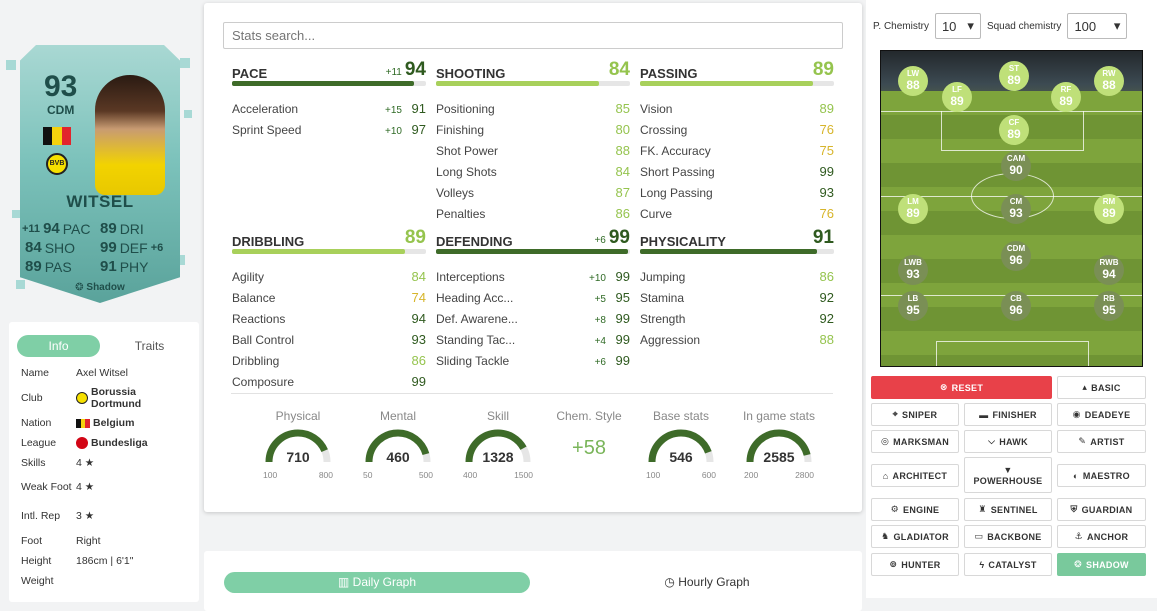  What do you see at coordinates (1101, 387) in the screenshot?
I see `style-basic-button: ▴ BASIC` at bounding box center [1101, 387].